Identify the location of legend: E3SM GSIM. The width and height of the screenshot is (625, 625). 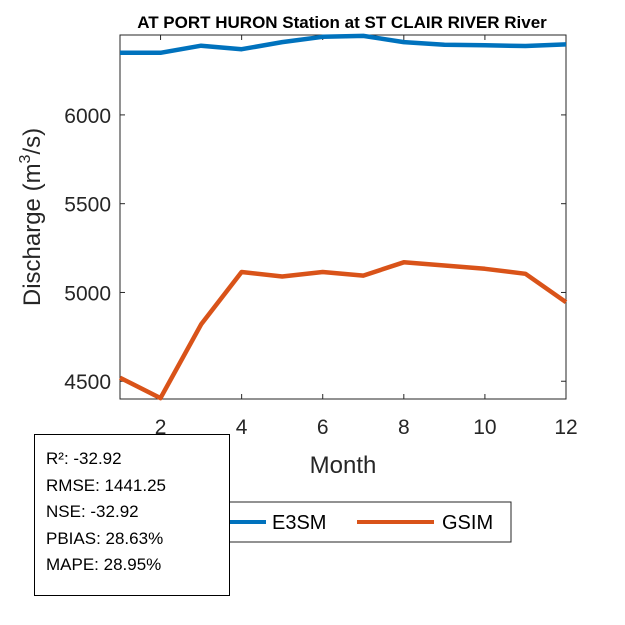
(363, 522).